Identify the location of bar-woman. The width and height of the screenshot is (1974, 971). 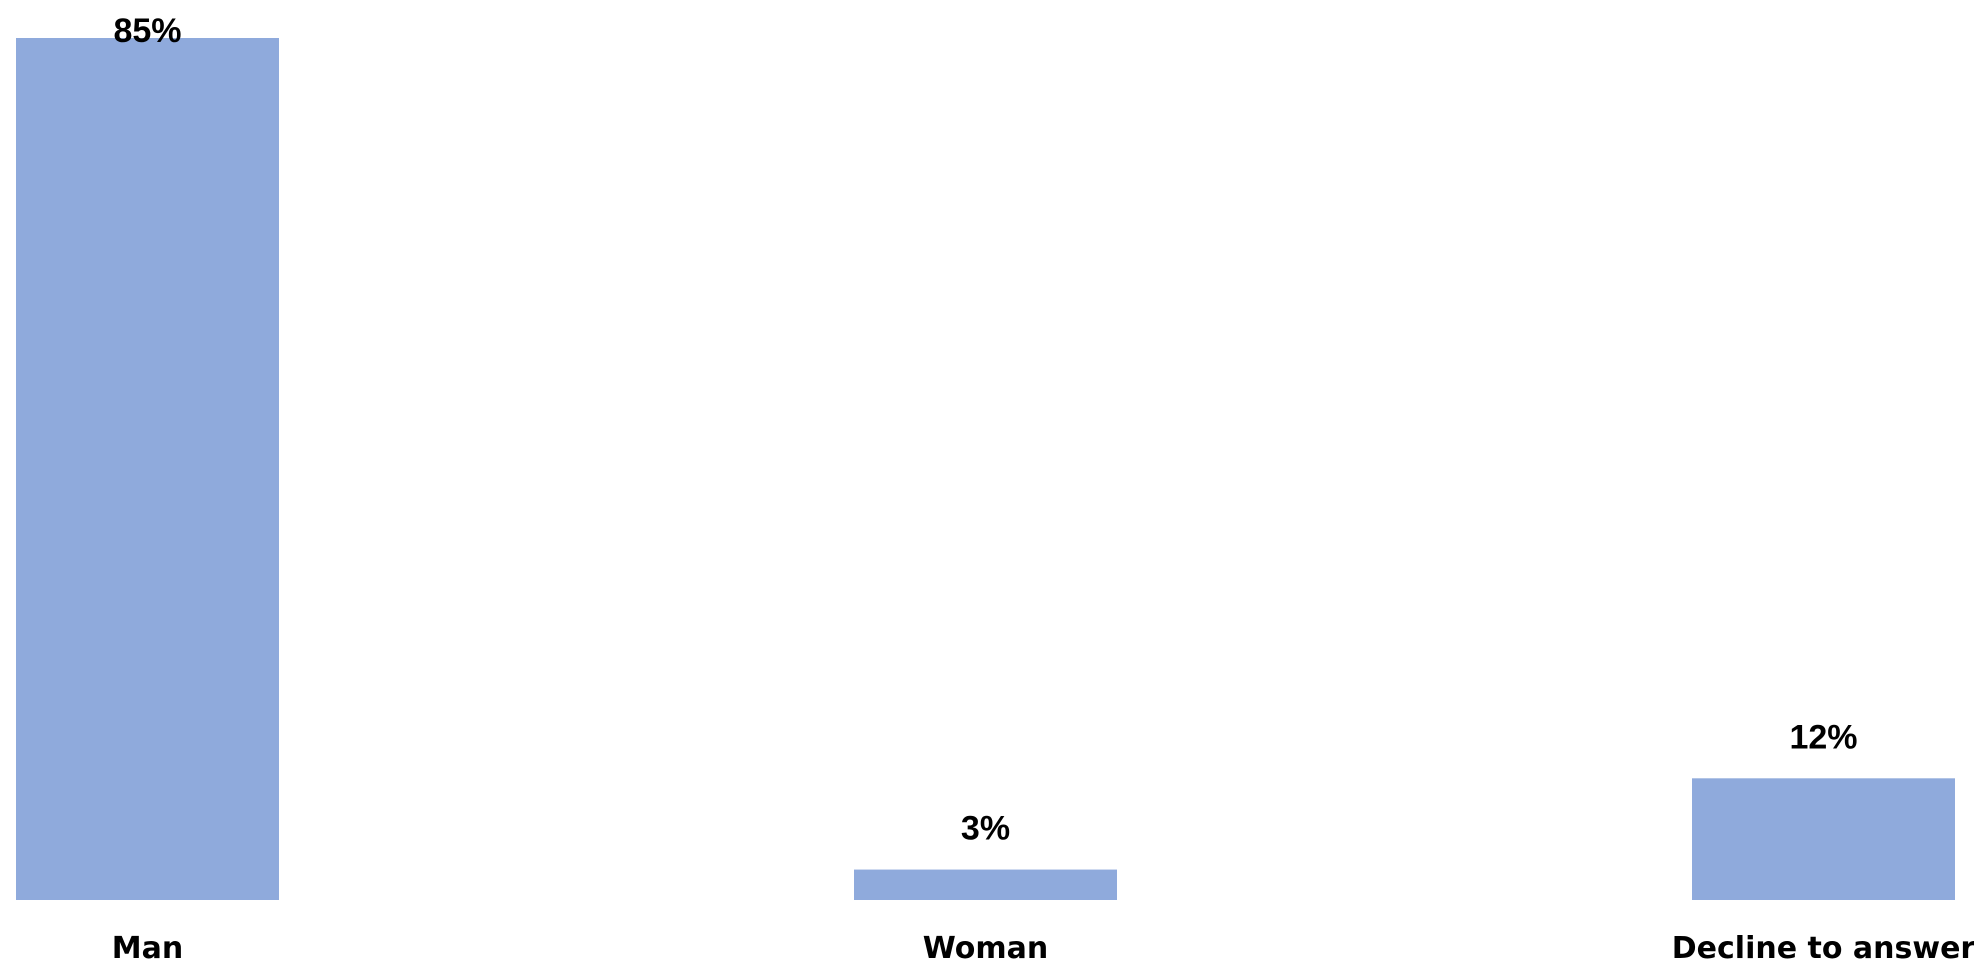
(985, 884).